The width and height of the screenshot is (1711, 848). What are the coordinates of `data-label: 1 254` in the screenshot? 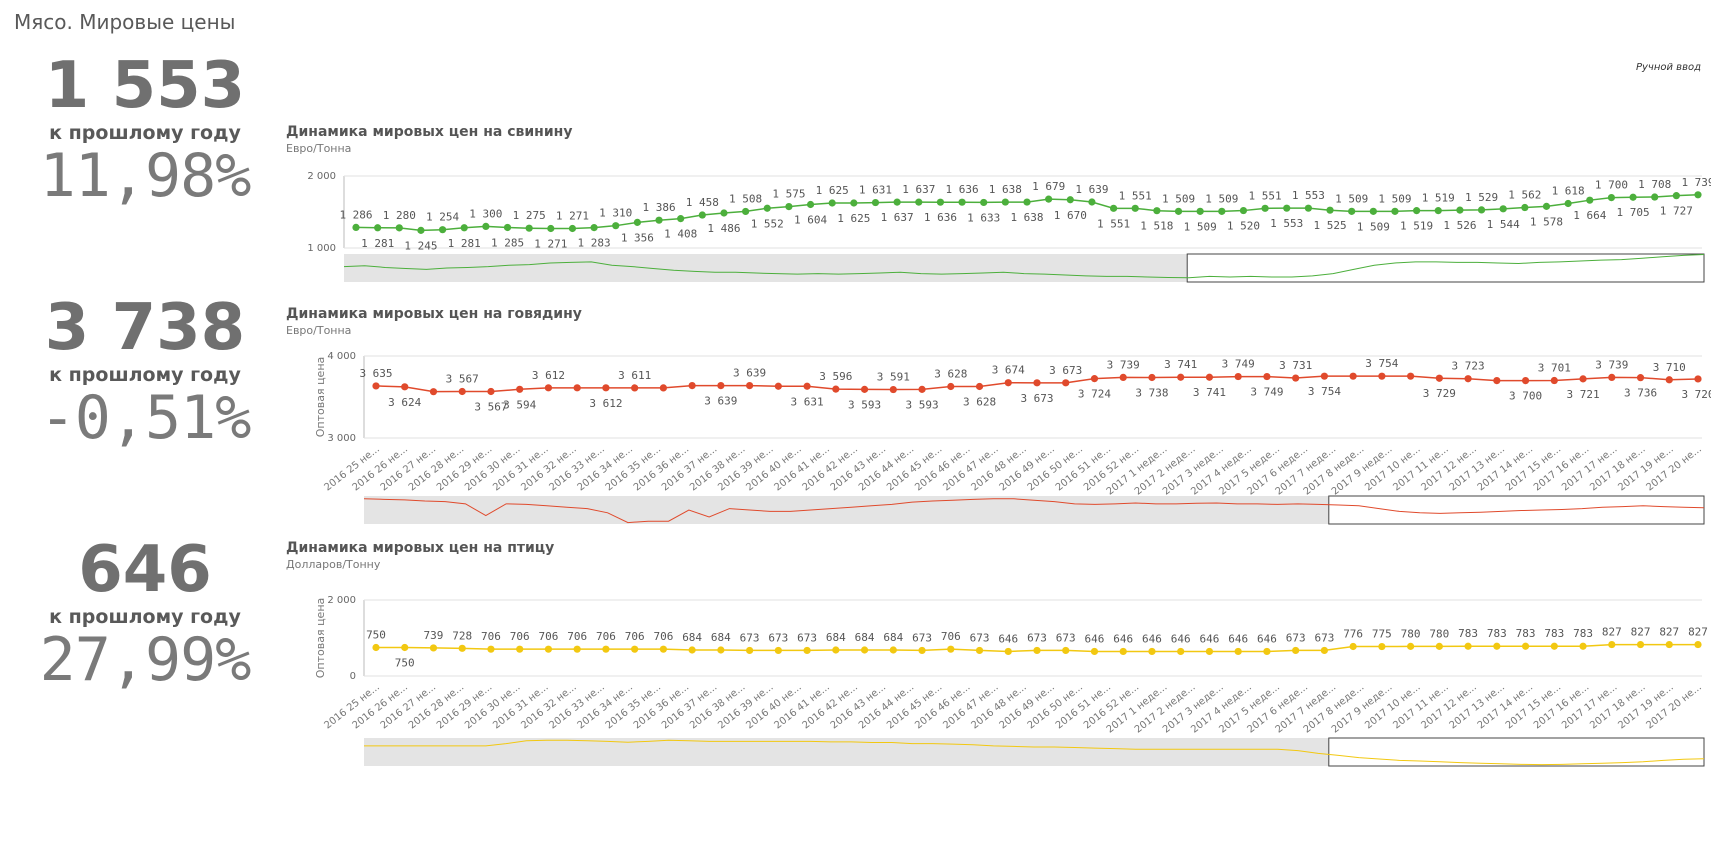 It's located at (442, 217).